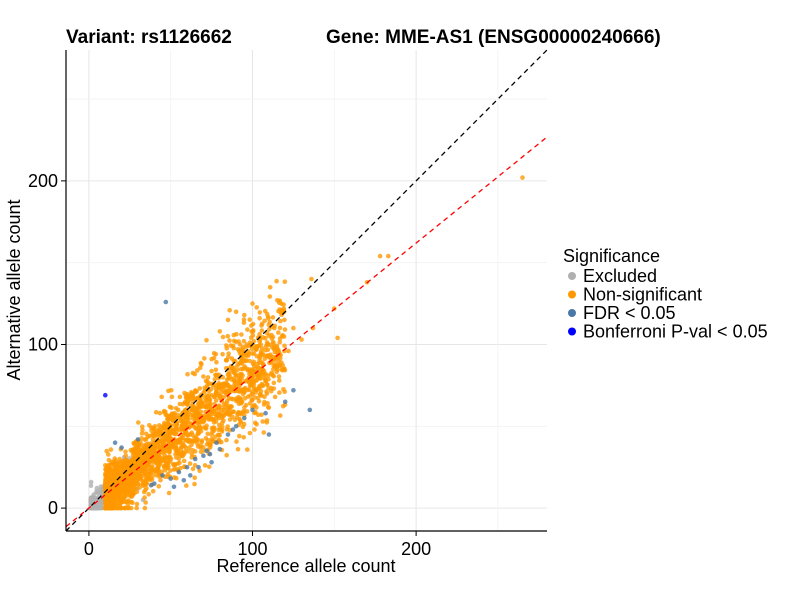 This screenshot has width=800, height=600. What do you see at coordinates (43, 344) in the screenshot?
I see `y-tick-label: 100` at bounding box center [43, 344].